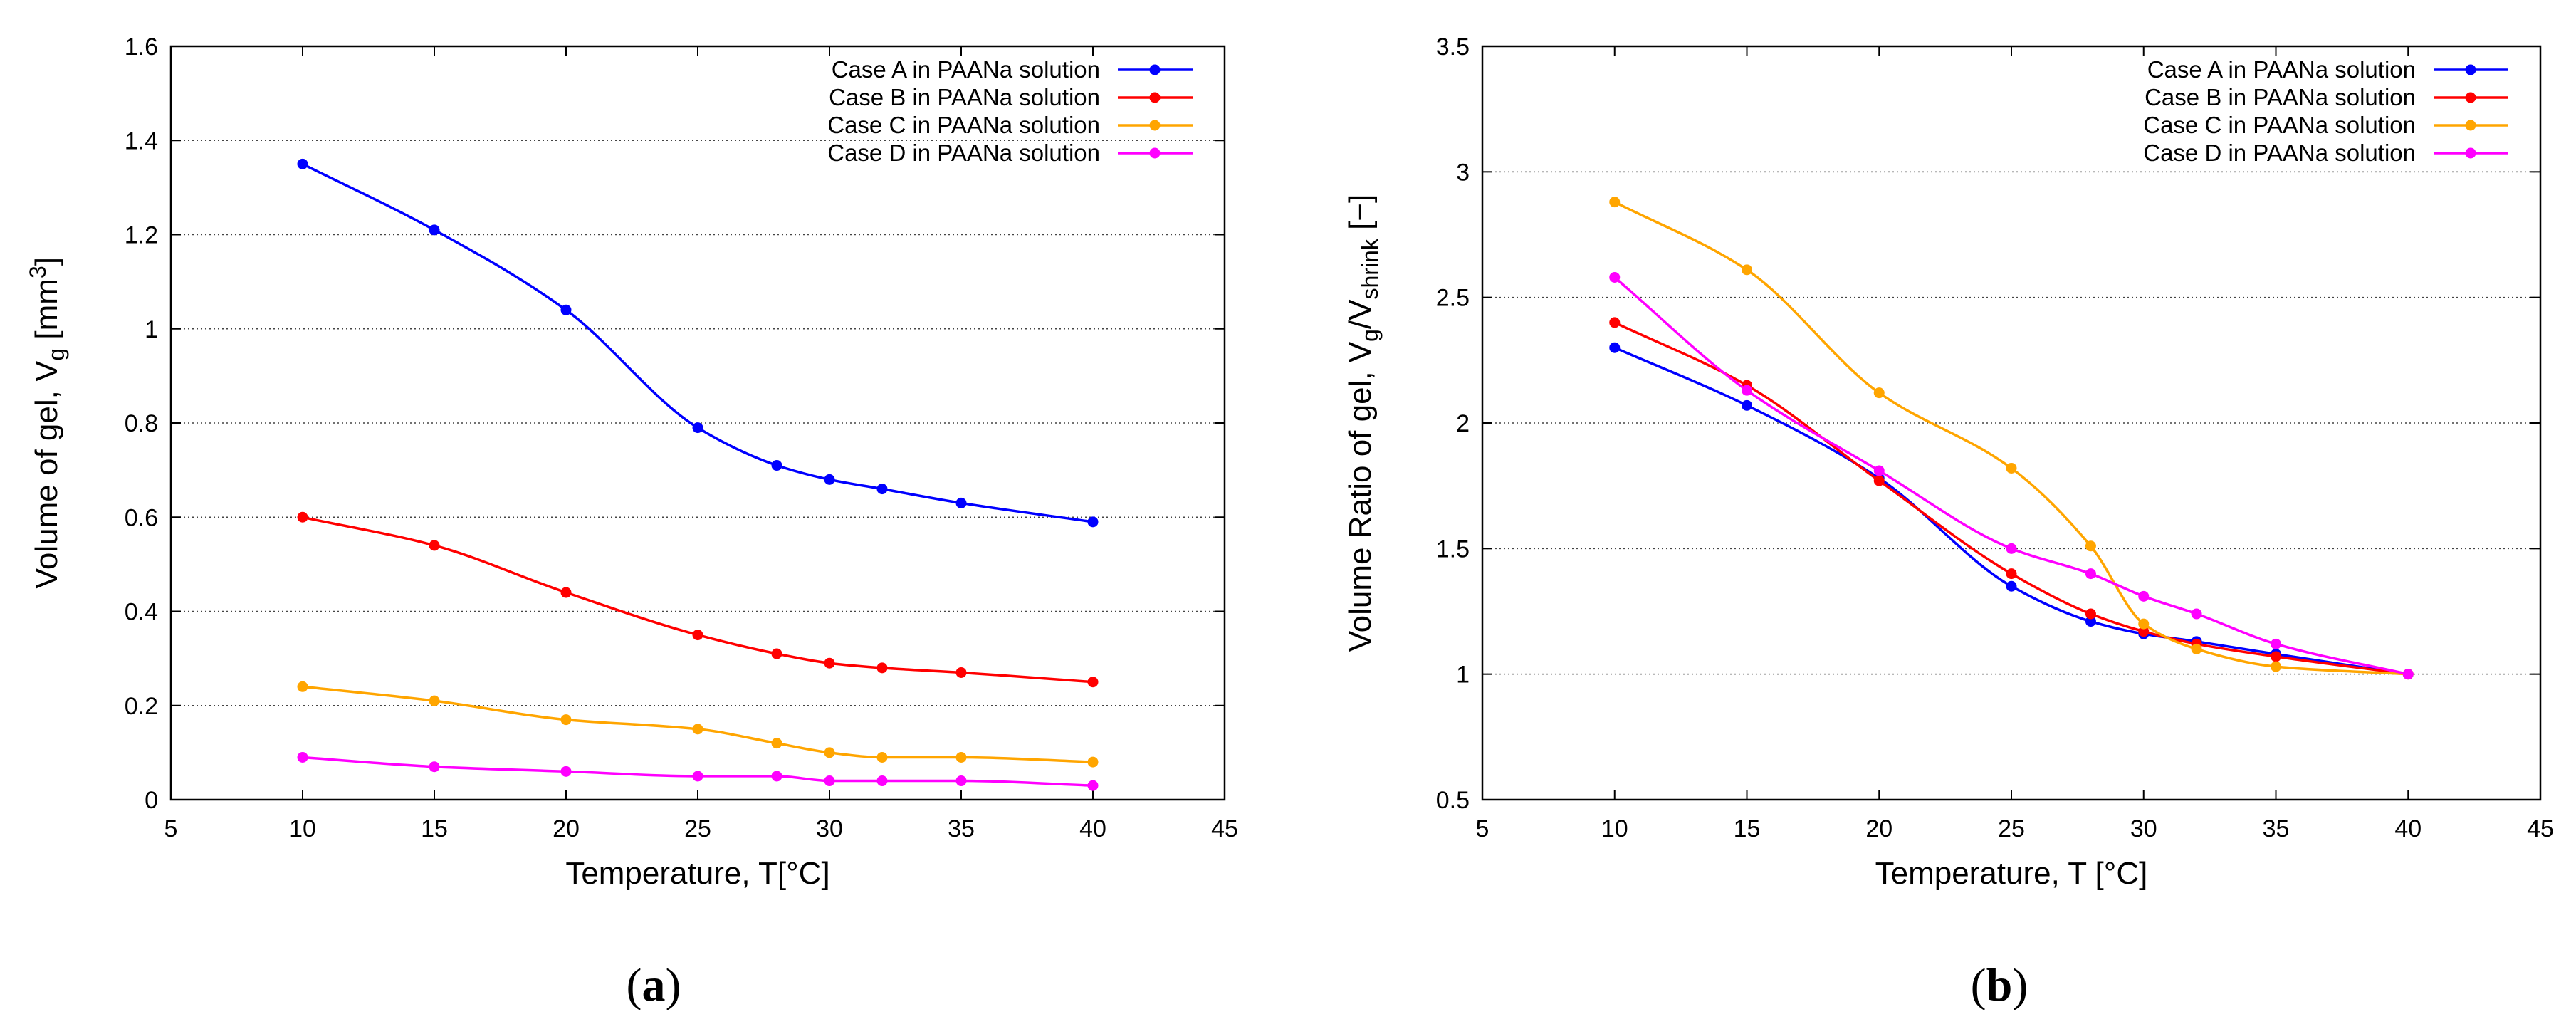  What do you see at coordinates (47, 423) in the screenshot?
I see `y-axis-label: Volume of gel, Vg [mm3]` at bounding box center [47, 423].